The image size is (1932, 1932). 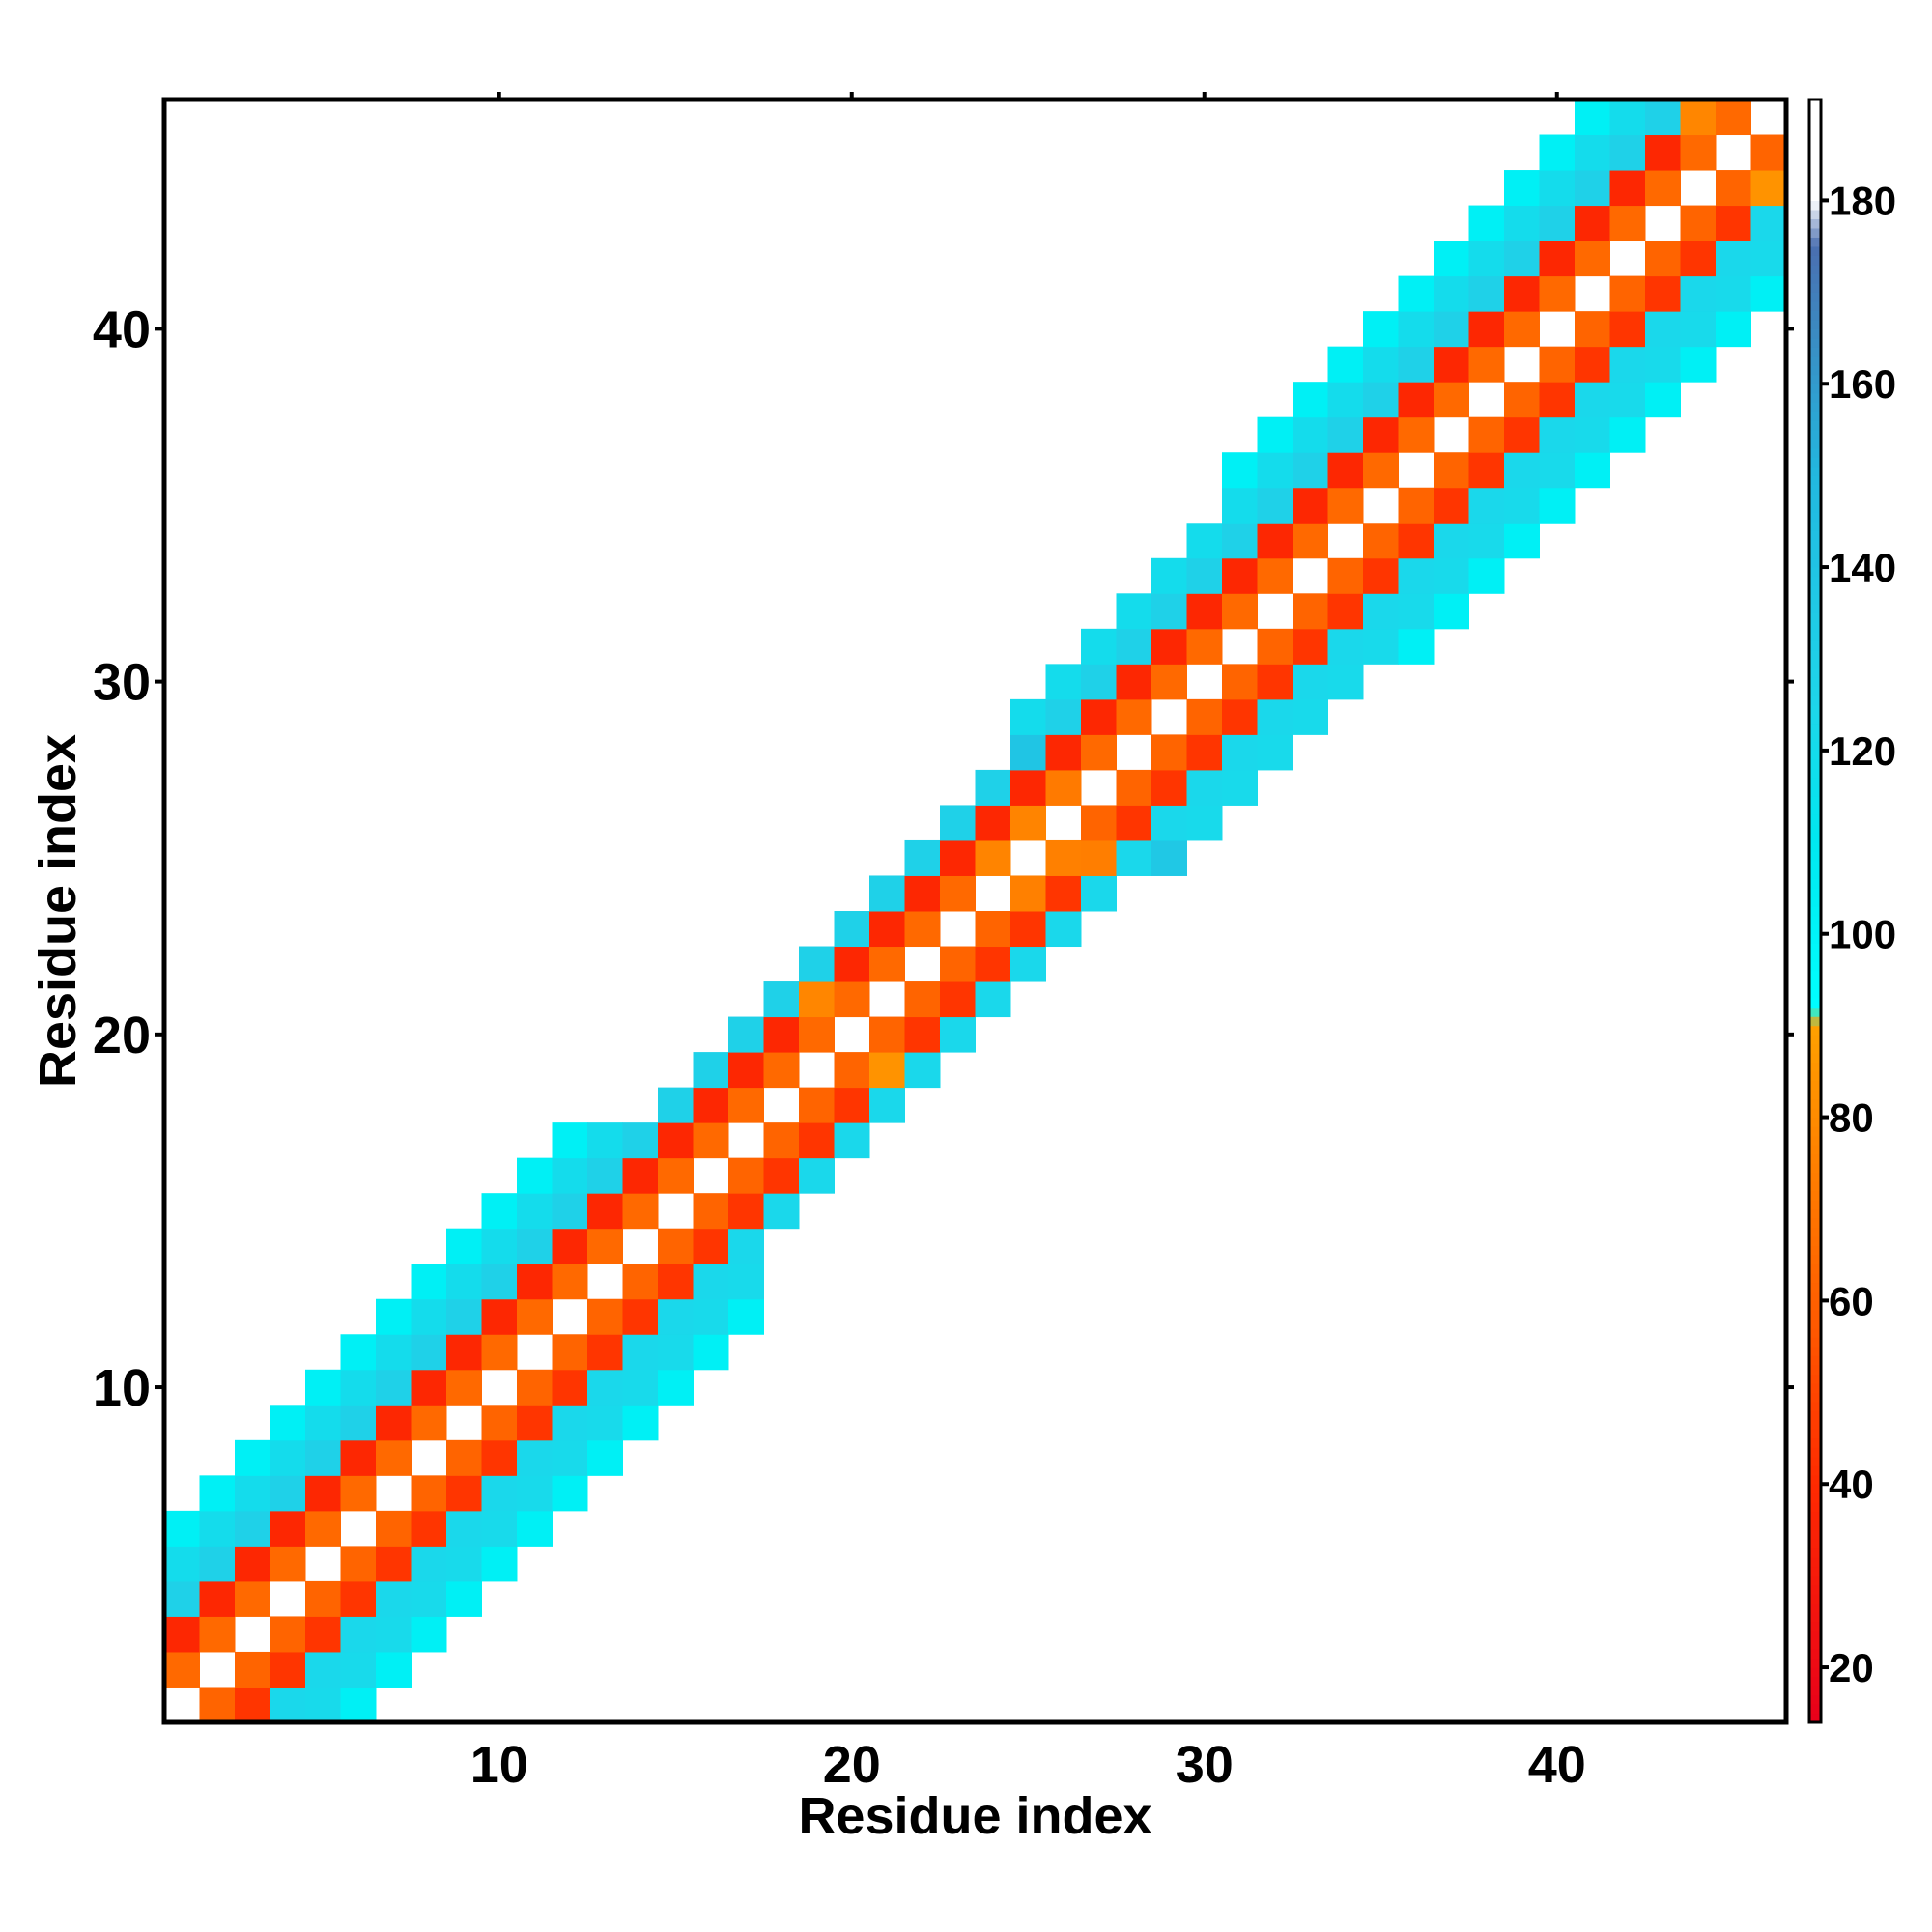 What do you see at coordinates (1851, 1300) in the screenshot?
I see `colorbar-tick-label: 60` at bounding box center [1851, 1300].